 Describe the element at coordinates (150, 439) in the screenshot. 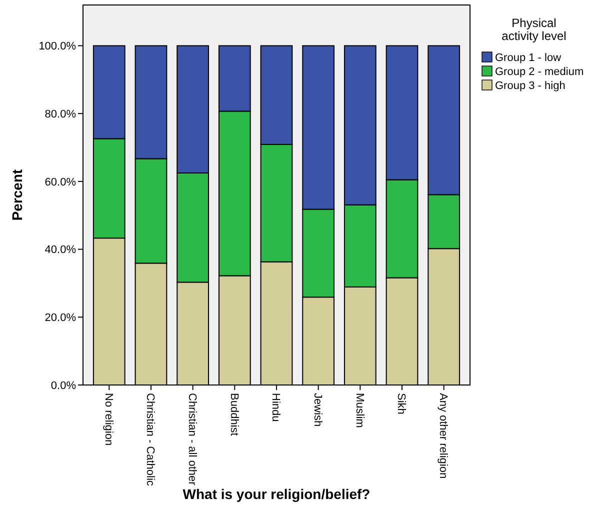

I see `x-tick-label: Christian - Catholic` at that location.